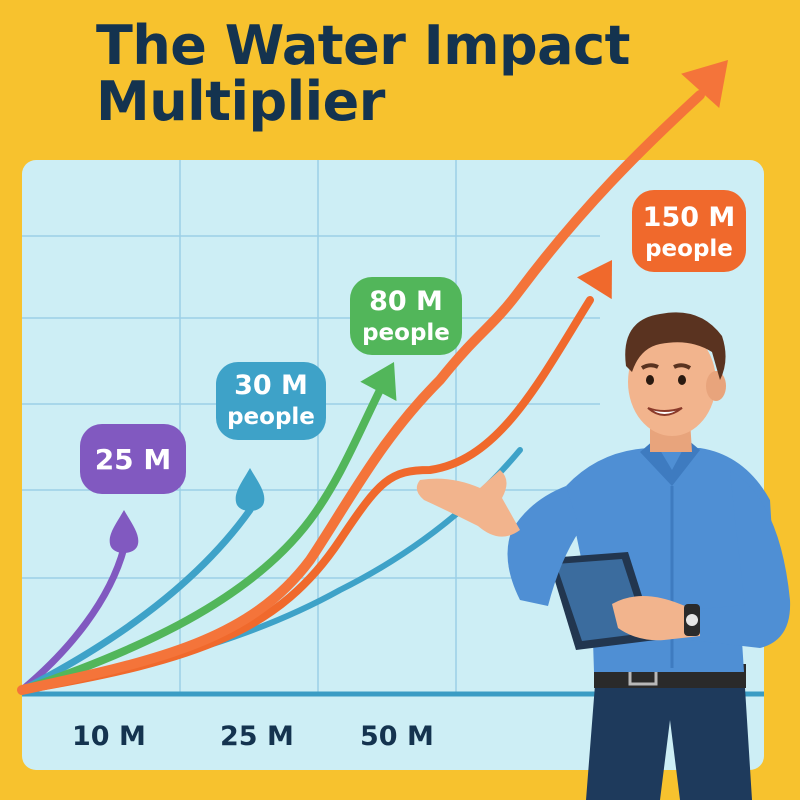 Image resolution: width=800 pixels, height=800 pixels. I want to click on page-title: The Water Impact Multiplier, so click(363, 74).